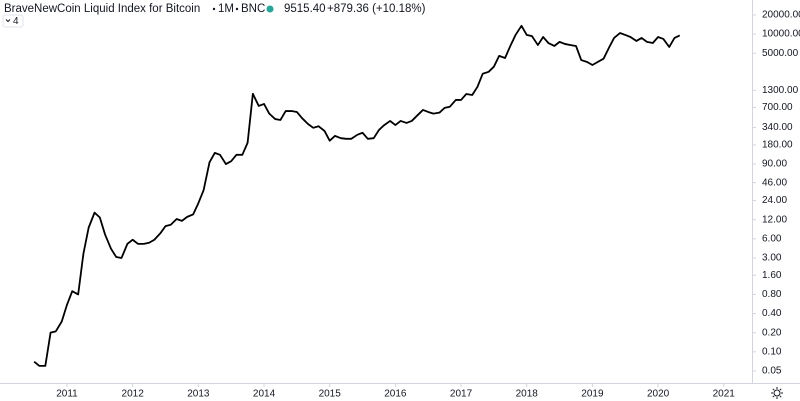 The image size is (800, 401). What do you see at coordinates (16, 21) in the screenshot?
I see `indicator-count: 4` at bounding box center [16, 21].